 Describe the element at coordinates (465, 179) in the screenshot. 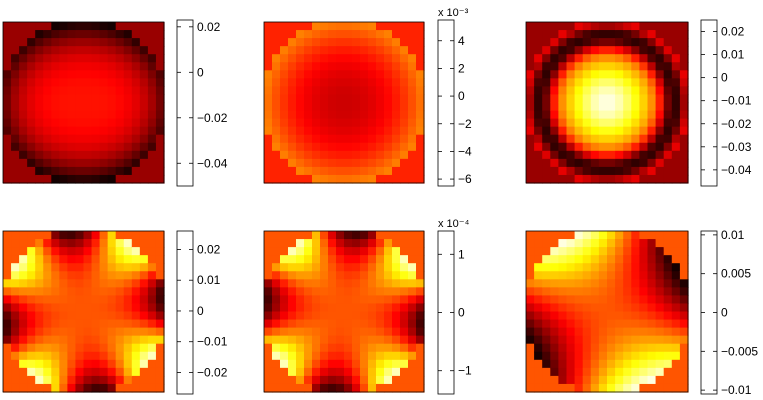

I see `colorbar-tick-label: −6` at that location.